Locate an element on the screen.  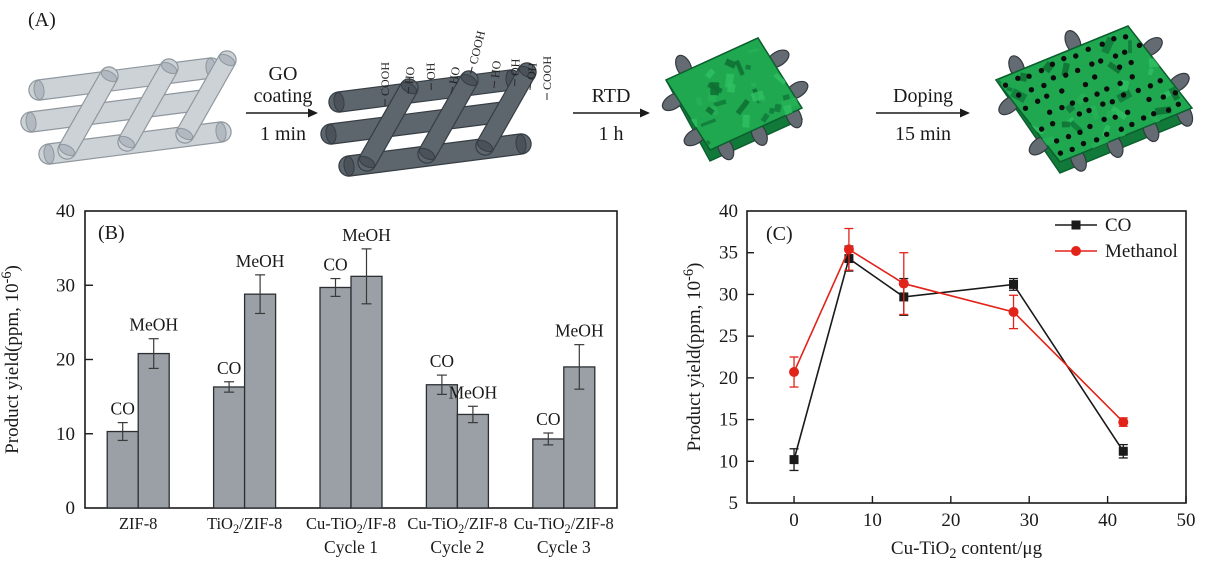
series-line is located at coordinates (958, 335).